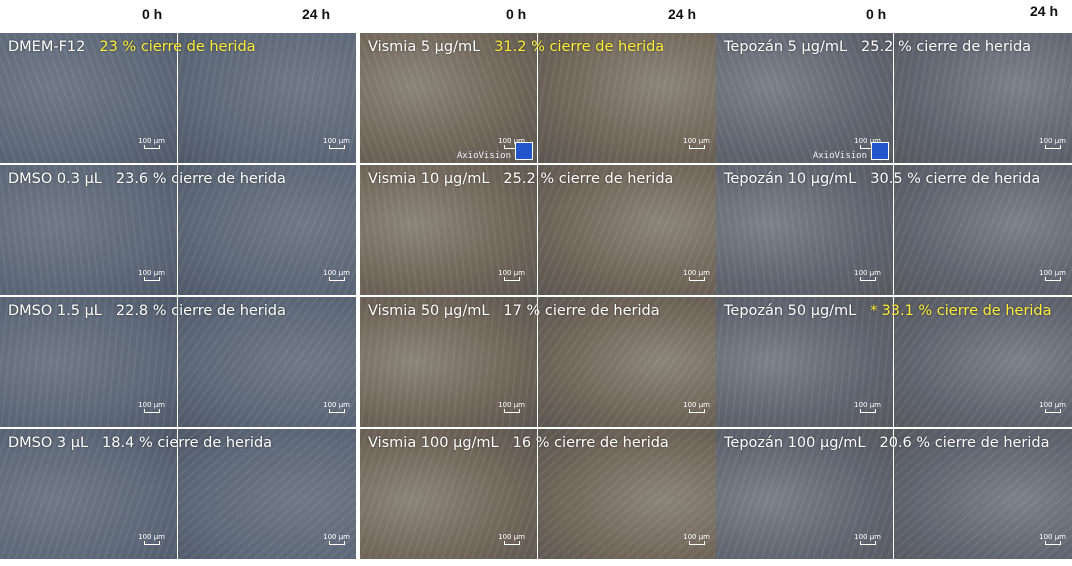  I want to click on closure-value: 16 % cierre de herida, so click(590, 443).